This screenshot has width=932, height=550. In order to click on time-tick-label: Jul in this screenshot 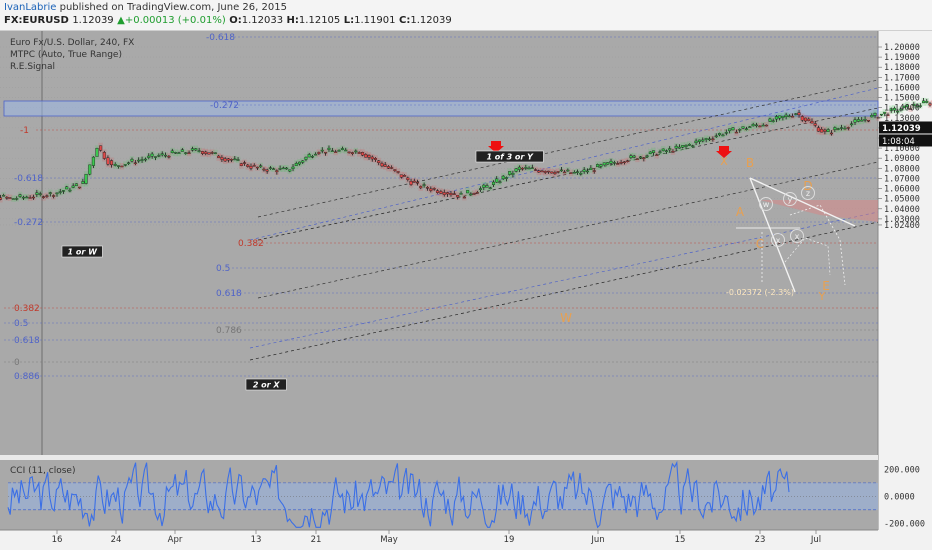, I will do `click(815, 540)`.